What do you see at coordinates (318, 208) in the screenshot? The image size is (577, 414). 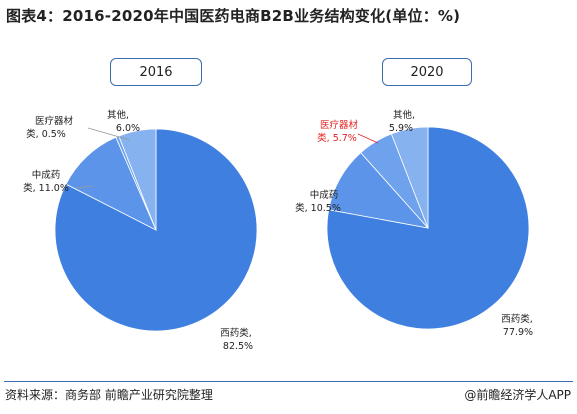 I see `label-2020-tcm-value: 类, 10.5%` at bounding box center [318, 208].